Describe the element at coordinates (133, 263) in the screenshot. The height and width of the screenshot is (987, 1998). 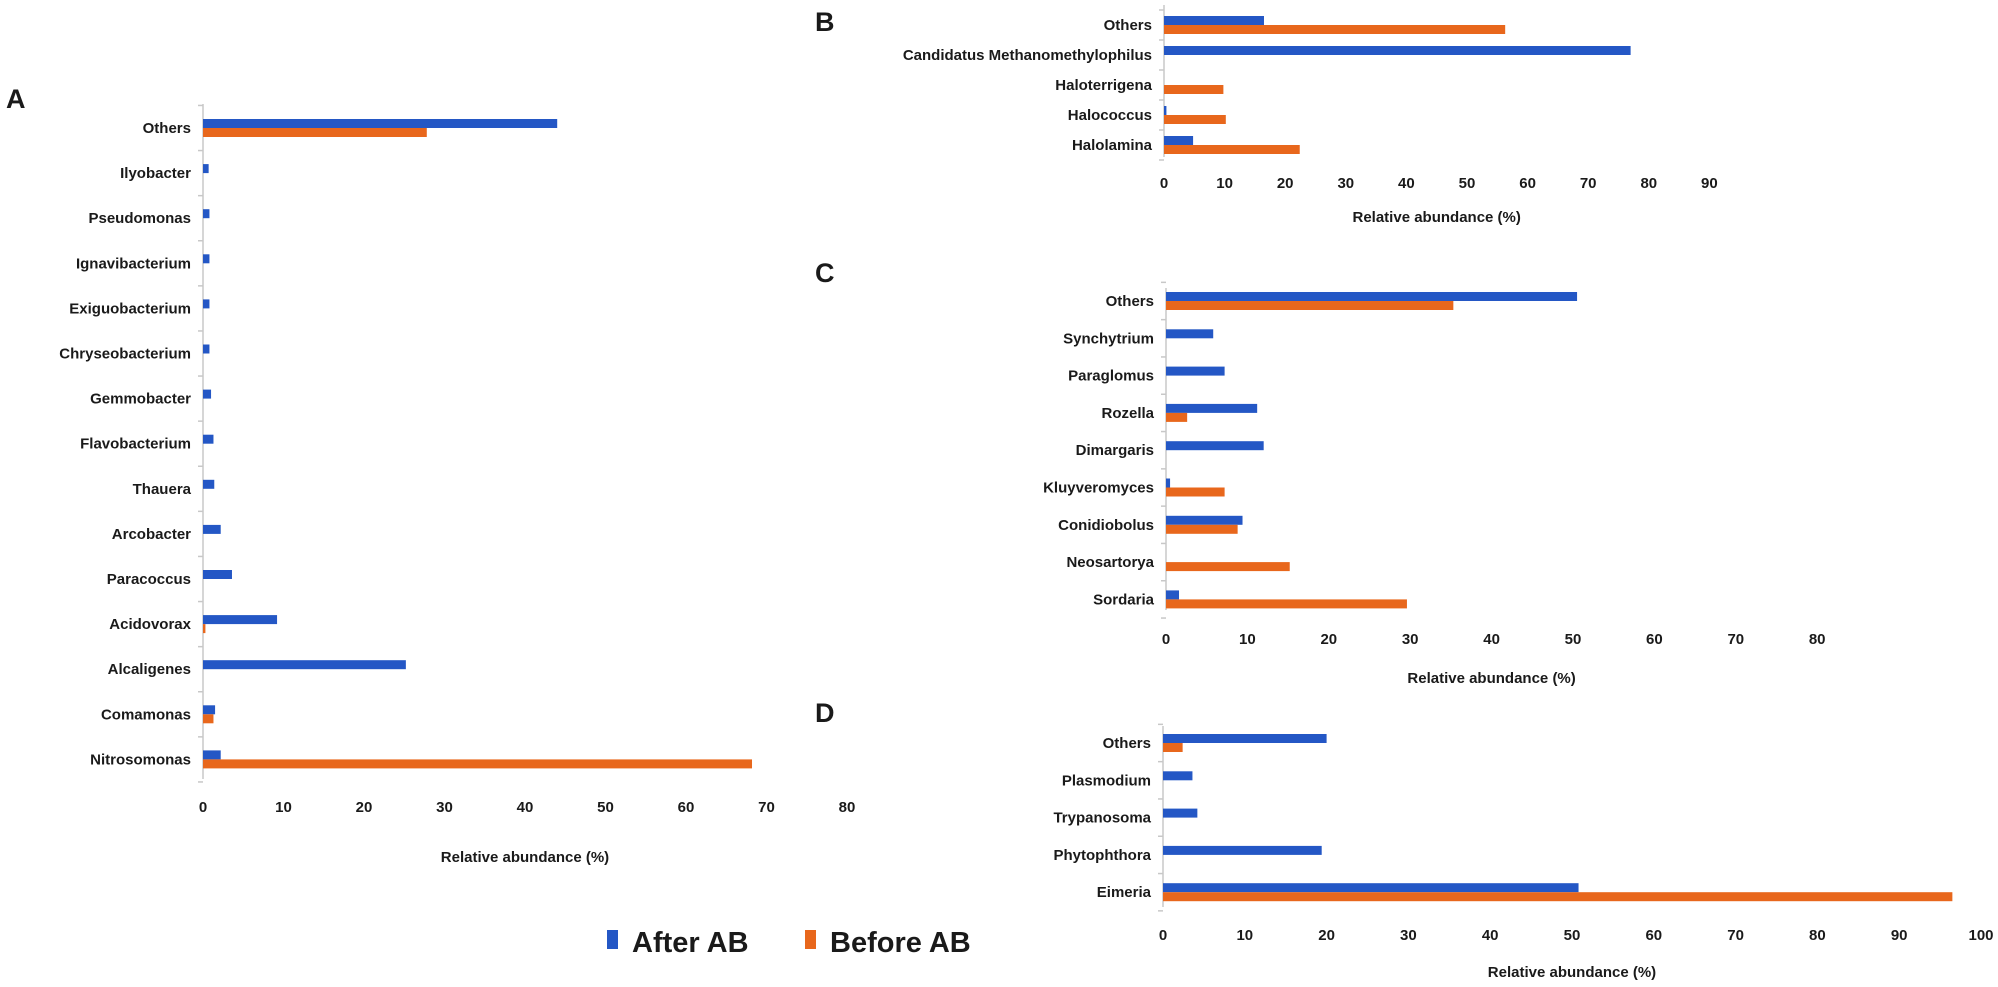
I see `category-label: Ignavibacterium` at that location.